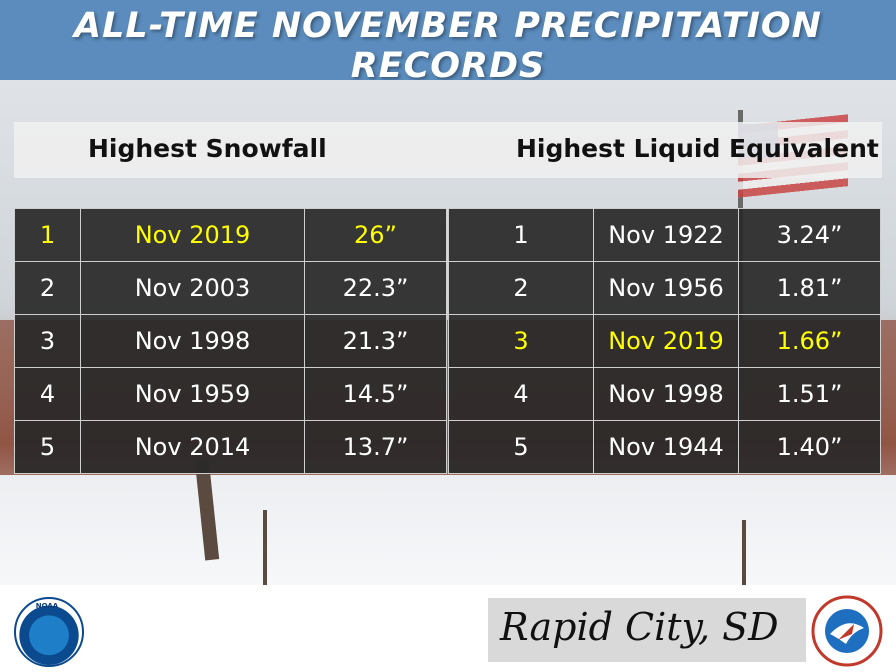 This screenshot has height=672, width=896. What do you see at coordinates (192, 447) in the screenshot?
I see `cell-month: Nov 2014` at bounding box center [192, 447].